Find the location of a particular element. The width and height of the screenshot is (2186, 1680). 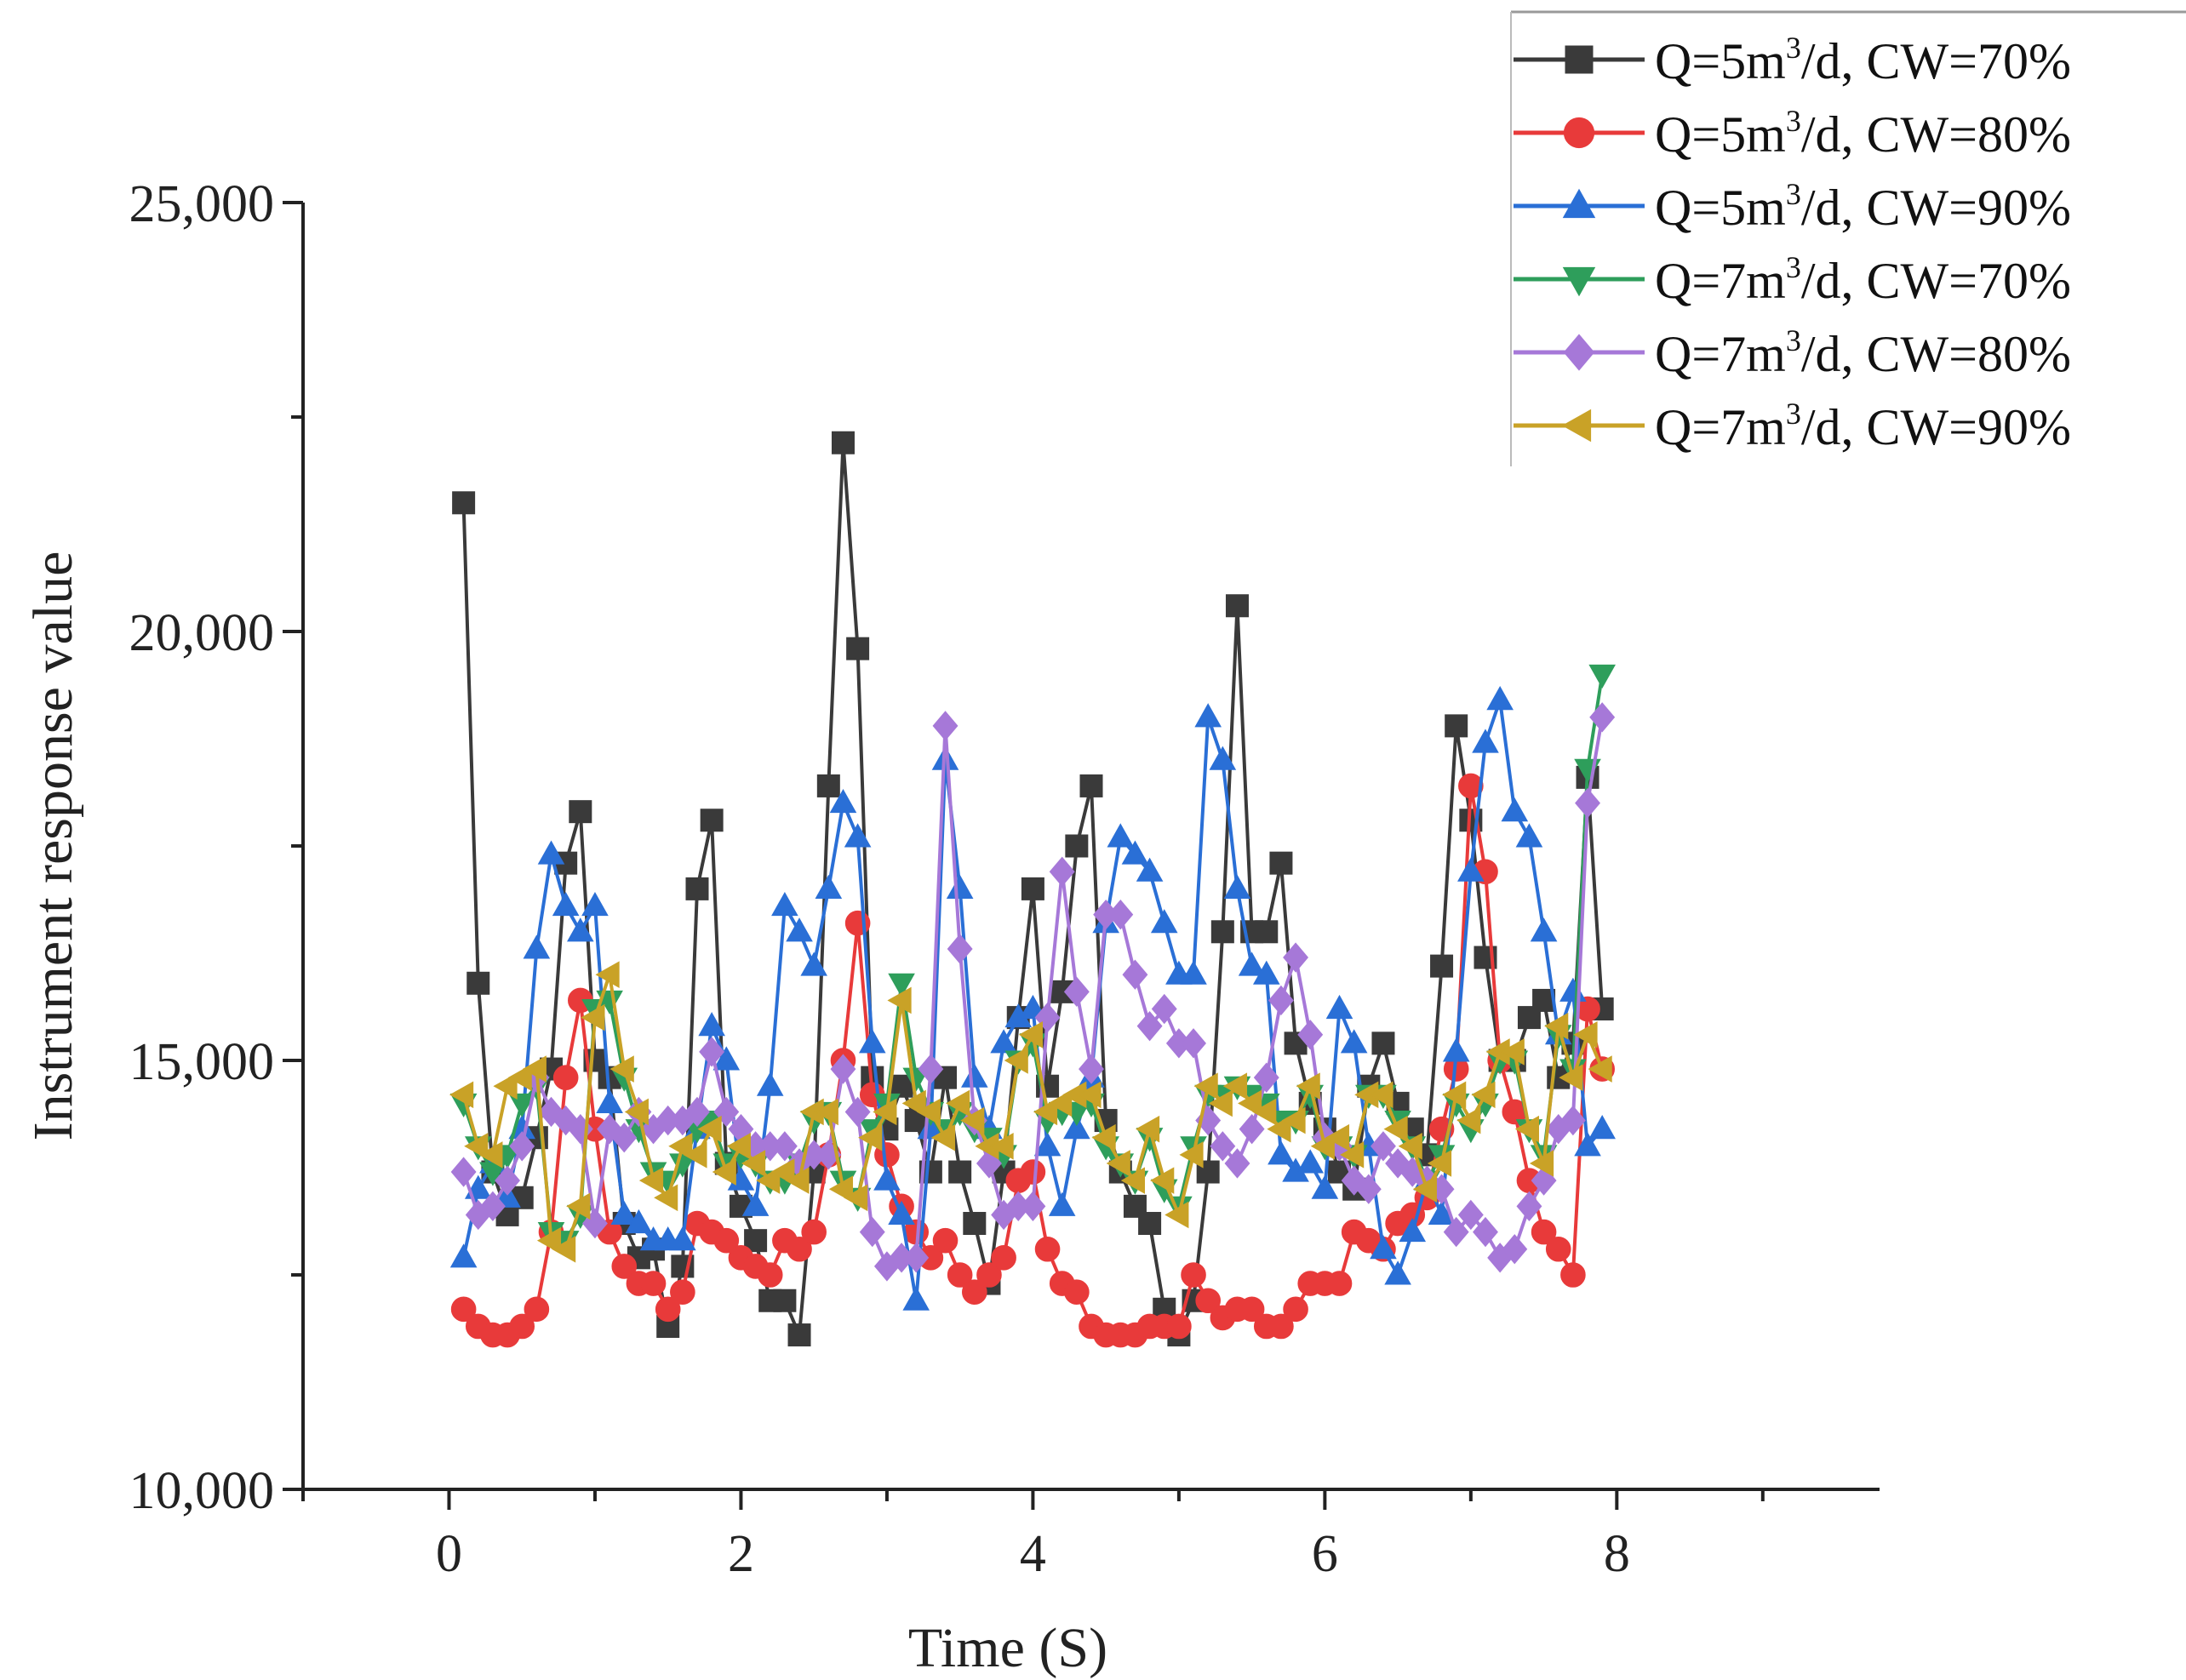

legend-label: Q=5m3/d, CW=90% is located at coordinates (1863, 207).